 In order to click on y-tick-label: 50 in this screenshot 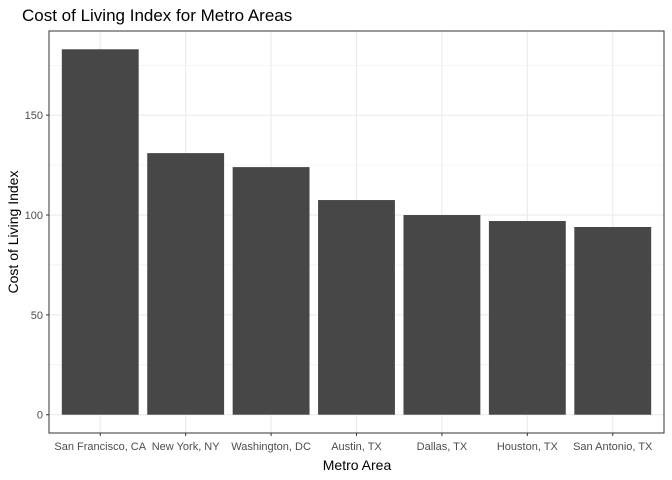, I will do `click(37, 316)`.